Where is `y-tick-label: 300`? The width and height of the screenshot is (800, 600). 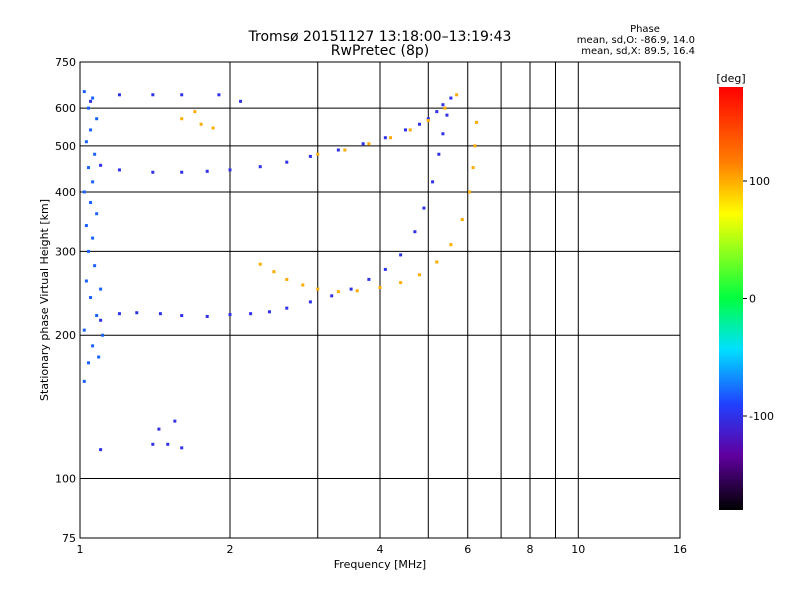 y-tick-label: 300 is located at coordinates (65, 251).